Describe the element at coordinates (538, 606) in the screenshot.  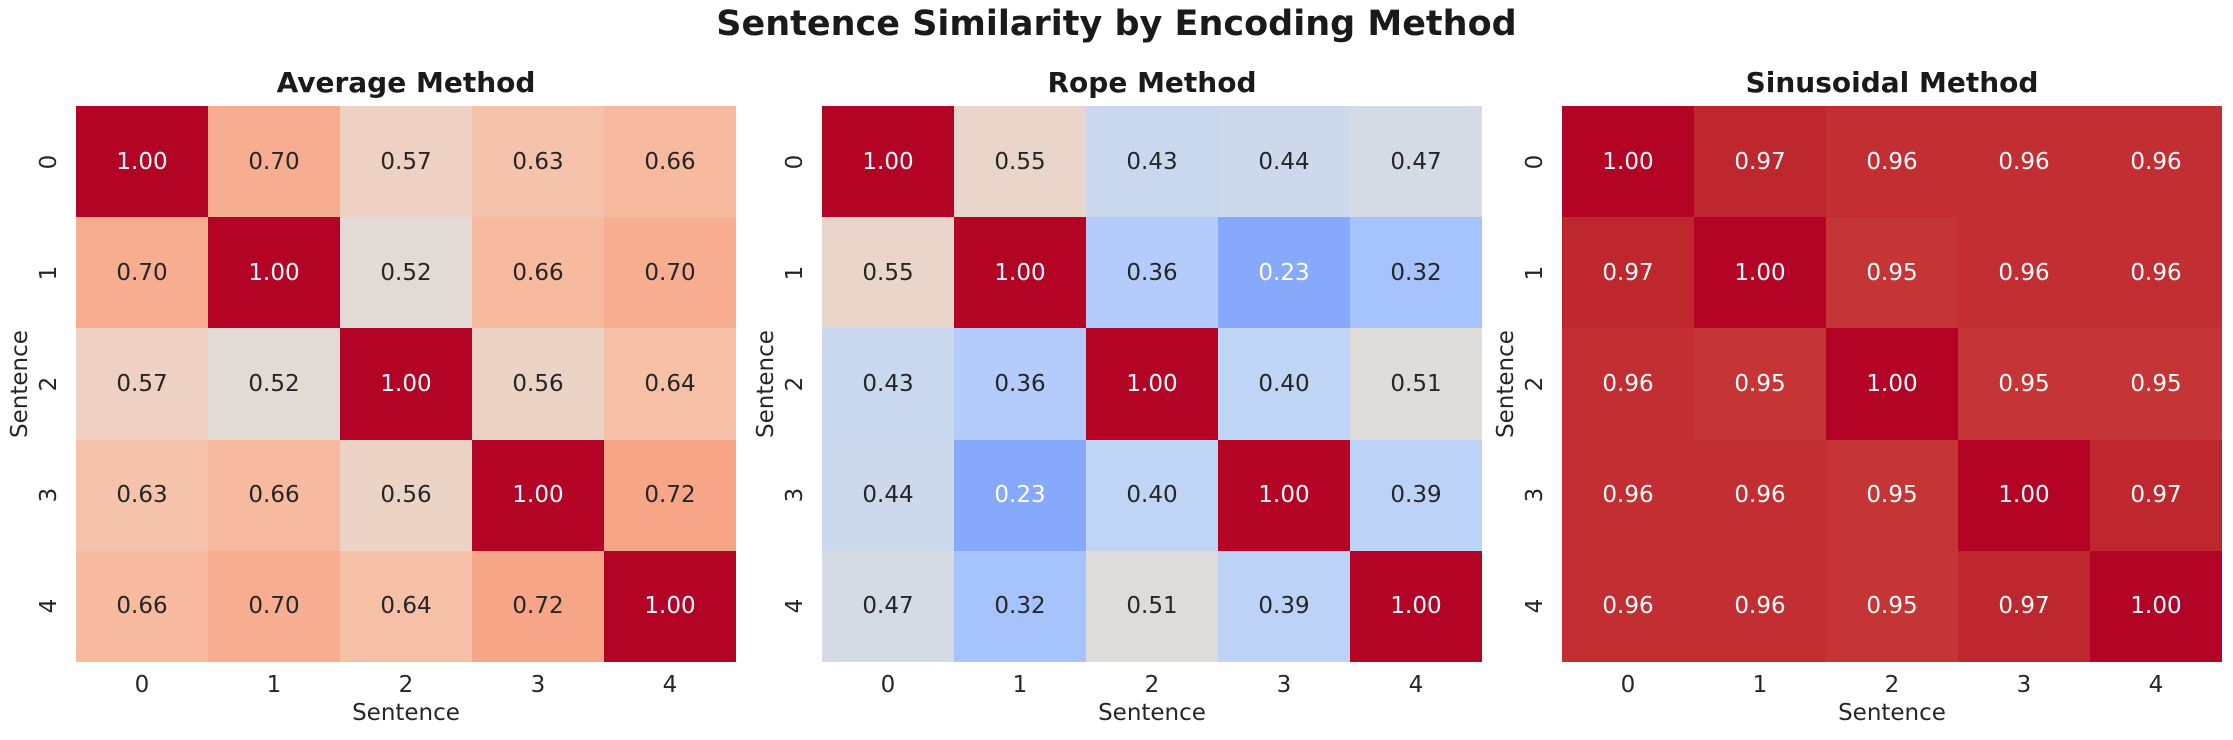
I see `heatmap-cell-r4-c3: 0.72` at that location.